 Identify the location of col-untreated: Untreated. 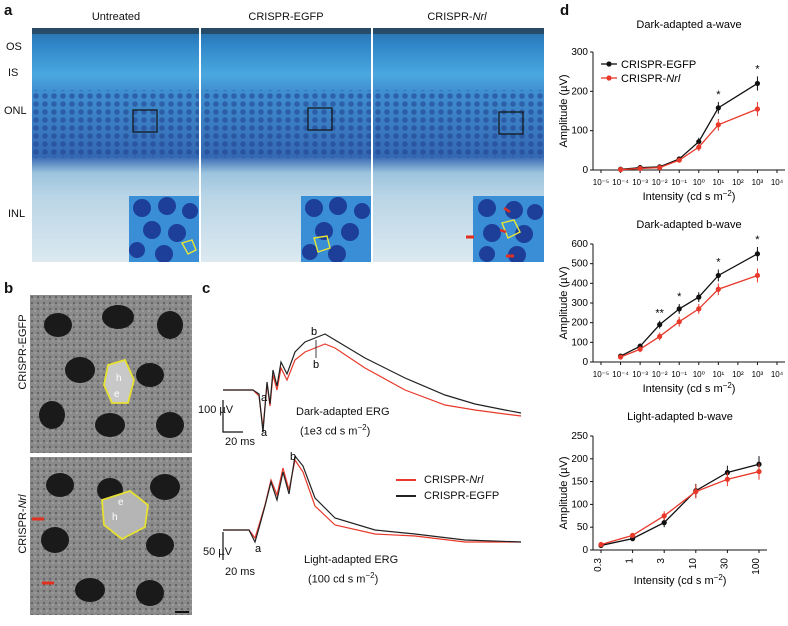
(116, 17).